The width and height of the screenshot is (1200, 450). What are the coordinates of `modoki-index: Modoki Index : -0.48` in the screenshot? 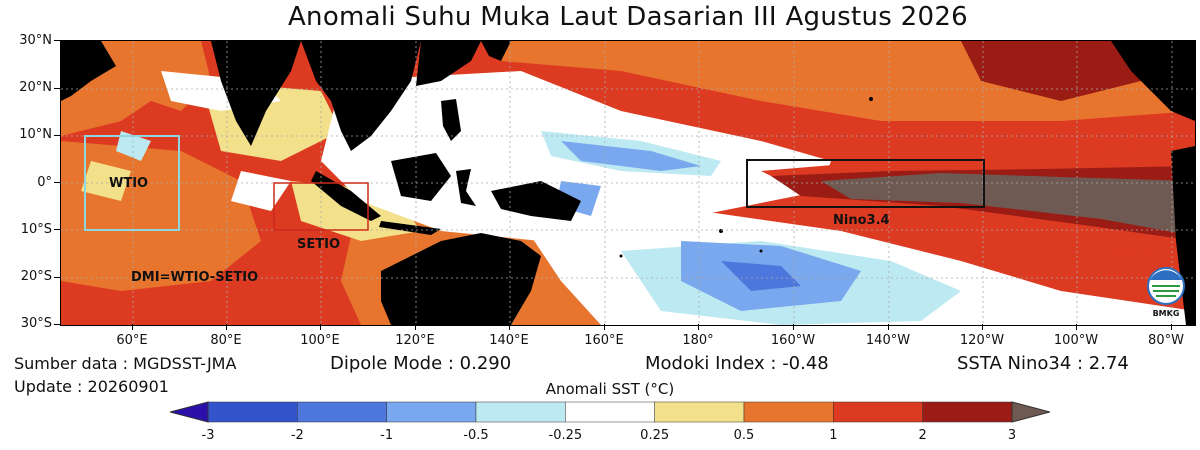 It's located at (737, 363).